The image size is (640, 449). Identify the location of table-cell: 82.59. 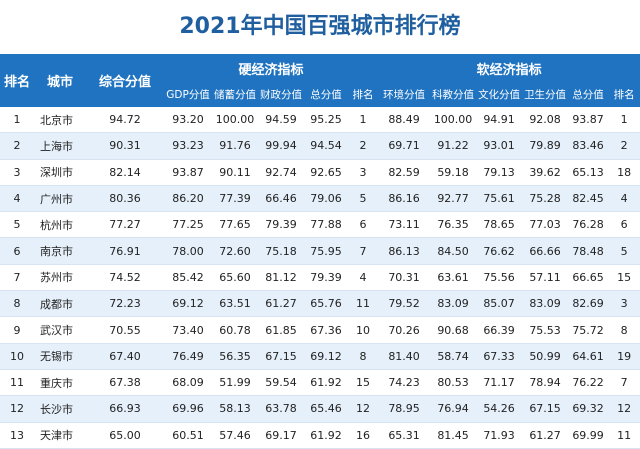
(404, 172).